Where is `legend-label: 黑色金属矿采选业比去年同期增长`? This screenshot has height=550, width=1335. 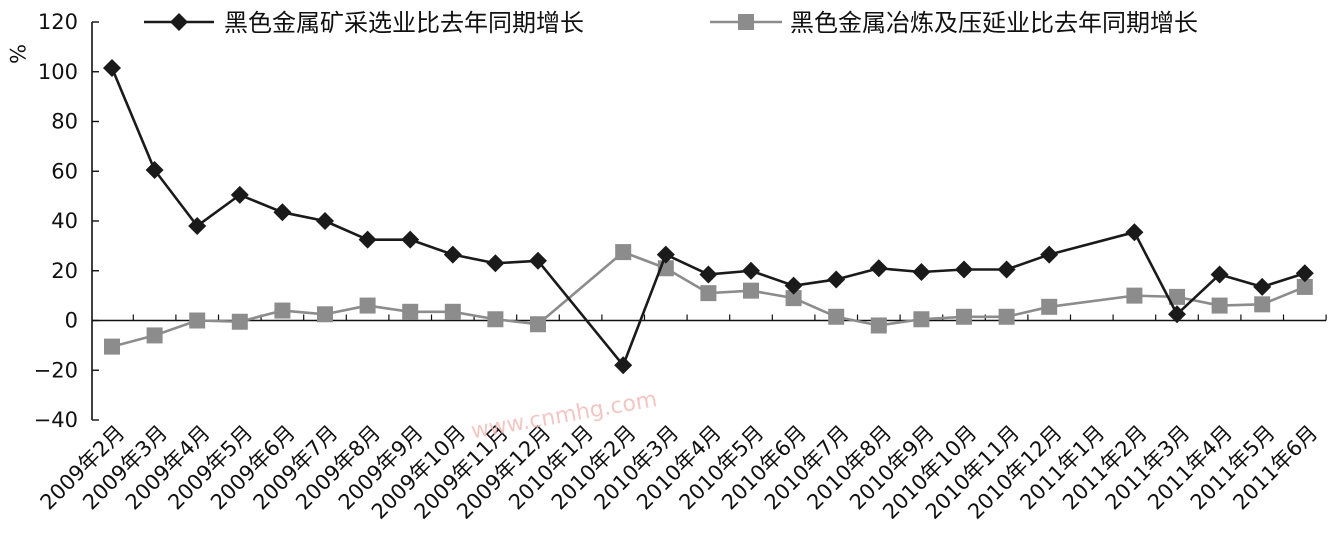
legend-label: 黑色金属矿采选业比去年同期增长 is located at coordinates (404, 23).